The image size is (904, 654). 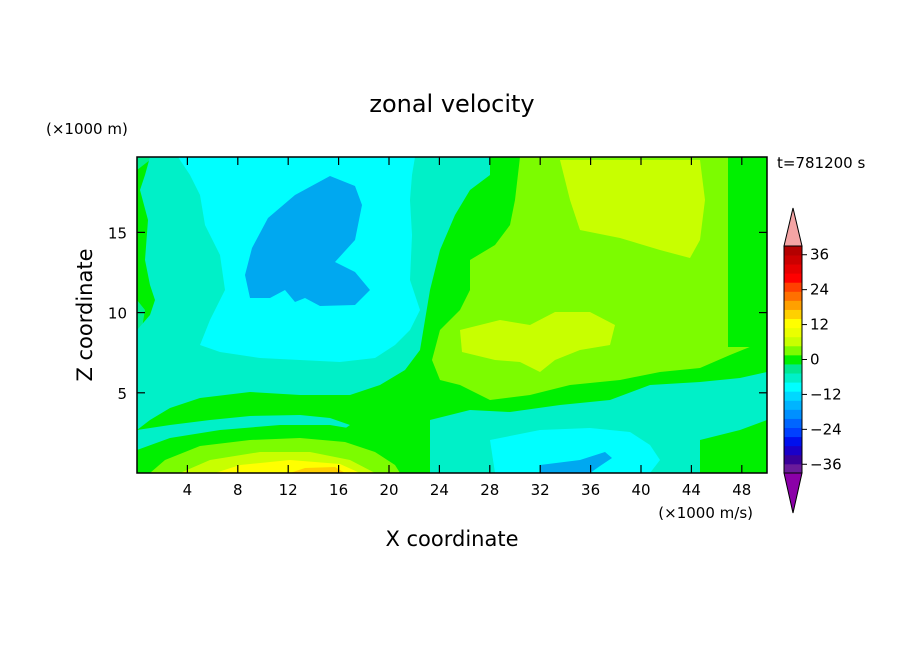 I want to click on region-cyan-bottom-right, so click(x=575, y=450).